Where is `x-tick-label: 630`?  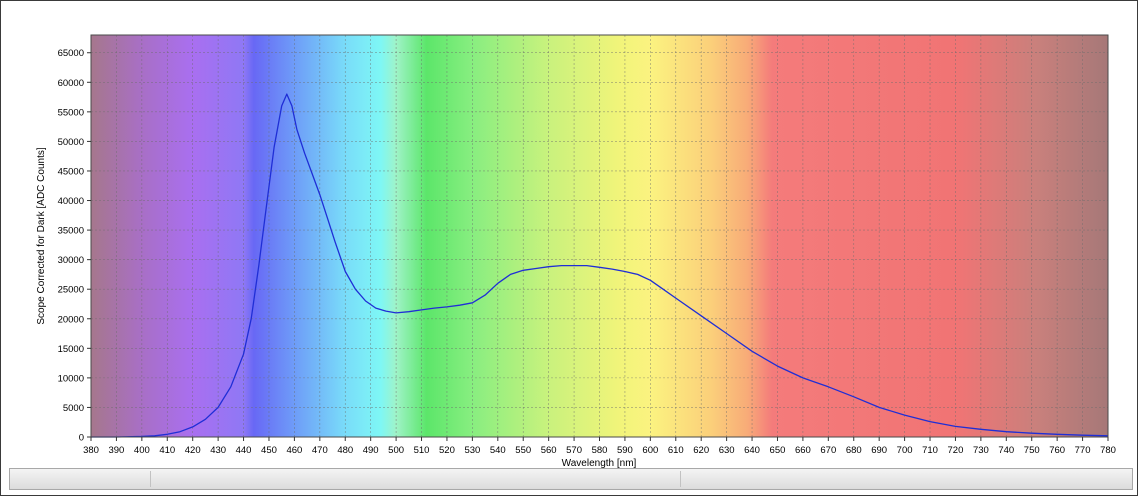 x-tick-label: 630 is located at coordinates (727, 450).